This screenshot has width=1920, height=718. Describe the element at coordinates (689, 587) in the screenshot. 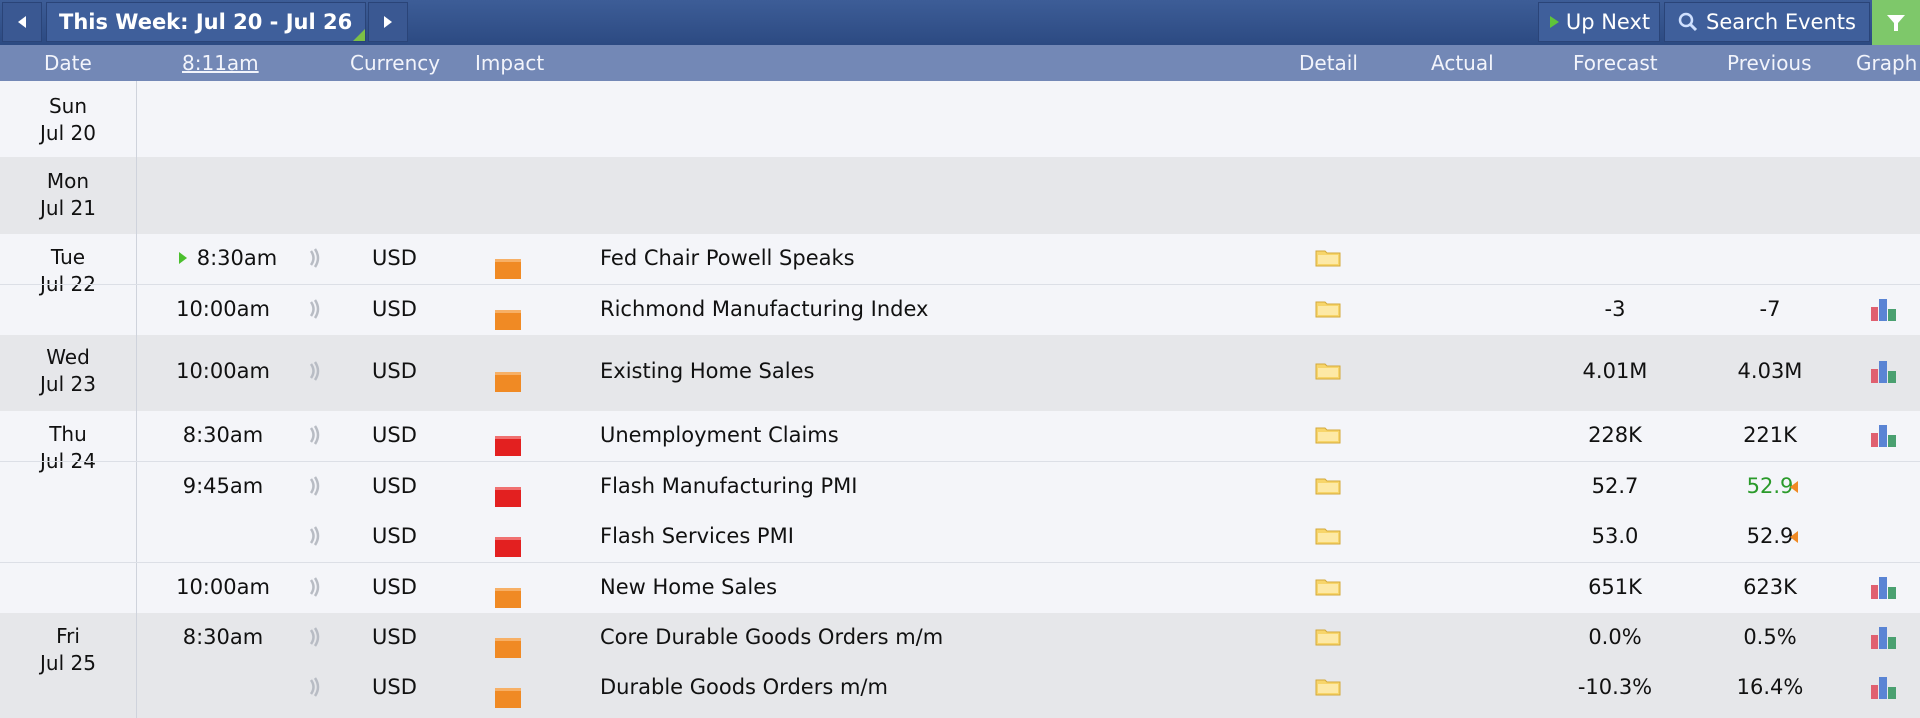

I see `event-title: New Home Sales` at that location.